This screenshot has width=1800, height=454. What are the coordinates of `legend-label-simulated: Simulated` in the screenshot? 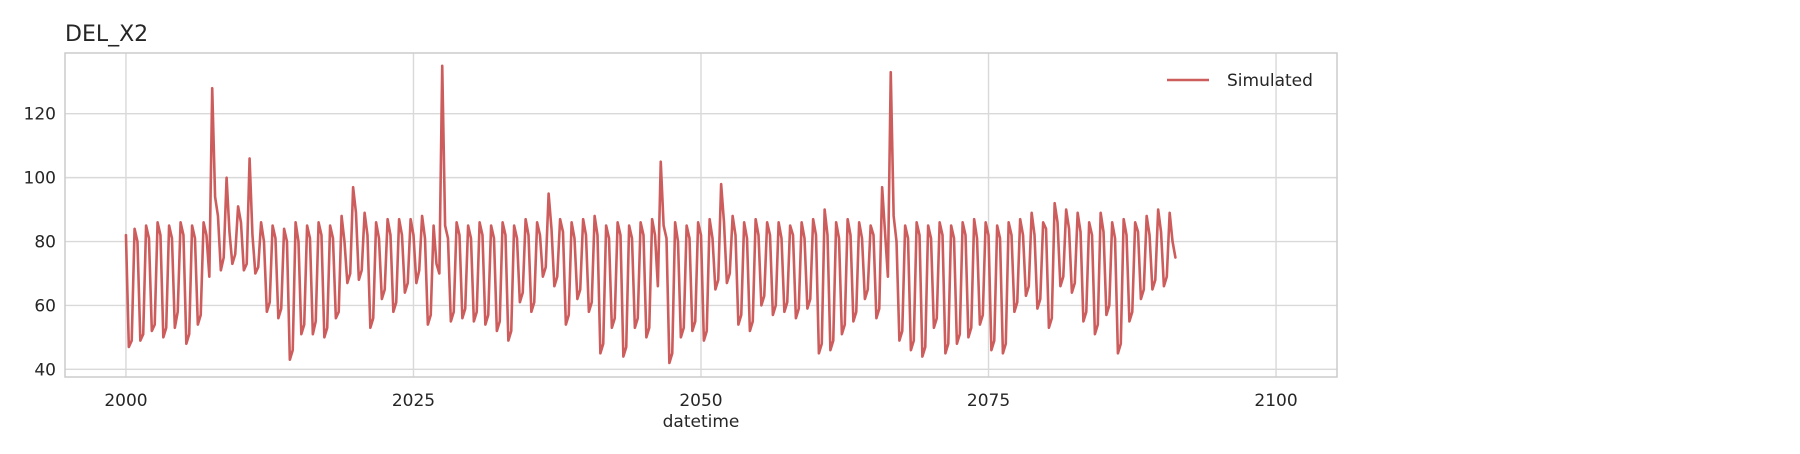 It's located at (1270, 81).